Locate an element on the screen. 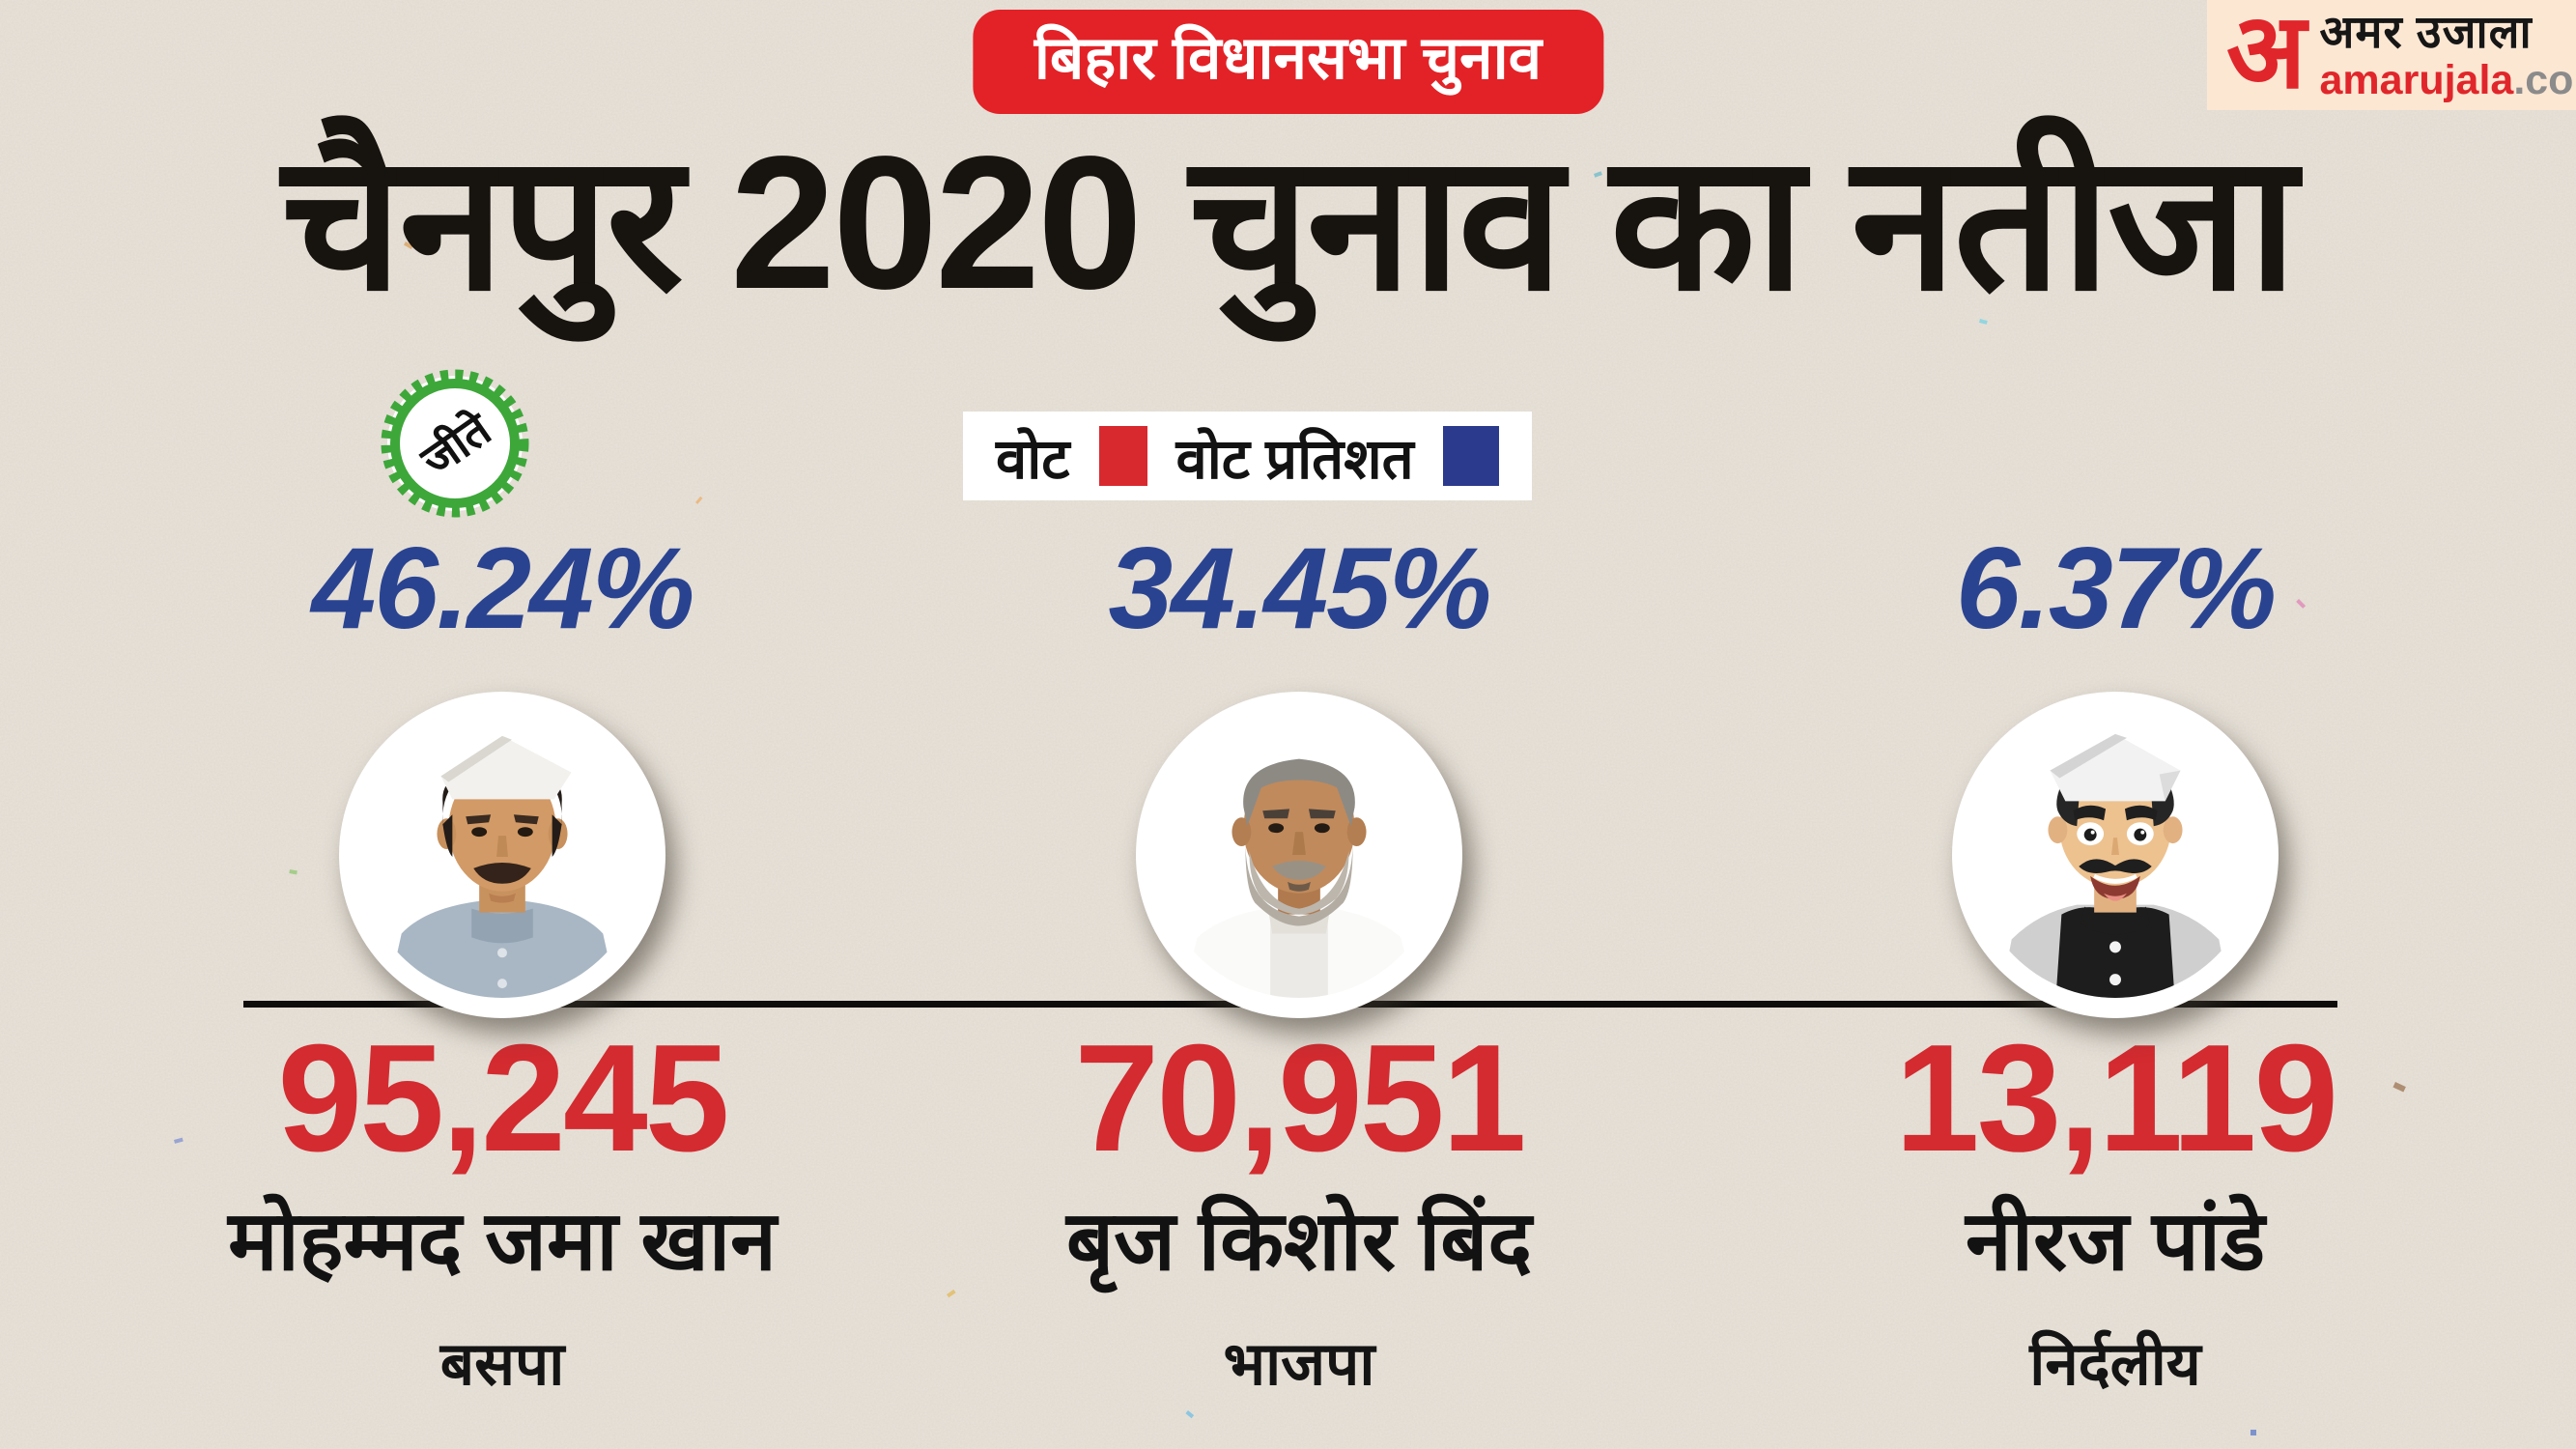 Image resolution: width=2576 pixels, height=1449 pixels. winner-seal-icon is located at coordinates (455, 443).